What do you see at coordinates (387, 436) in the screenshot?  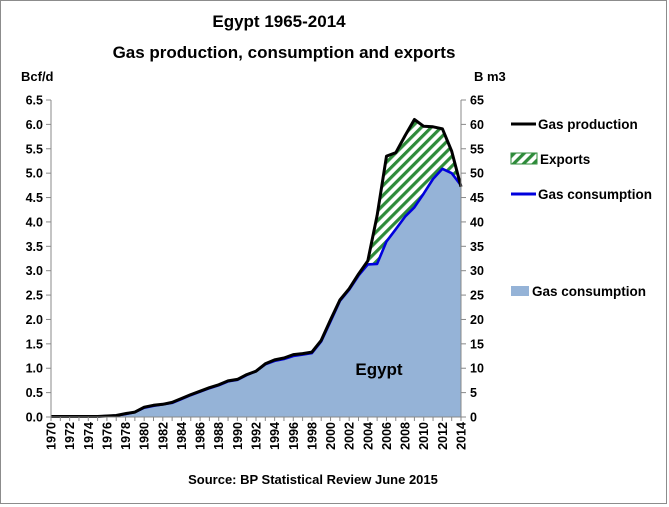 I see `x-tick-label: 2006` at bounding box center [387, 436].